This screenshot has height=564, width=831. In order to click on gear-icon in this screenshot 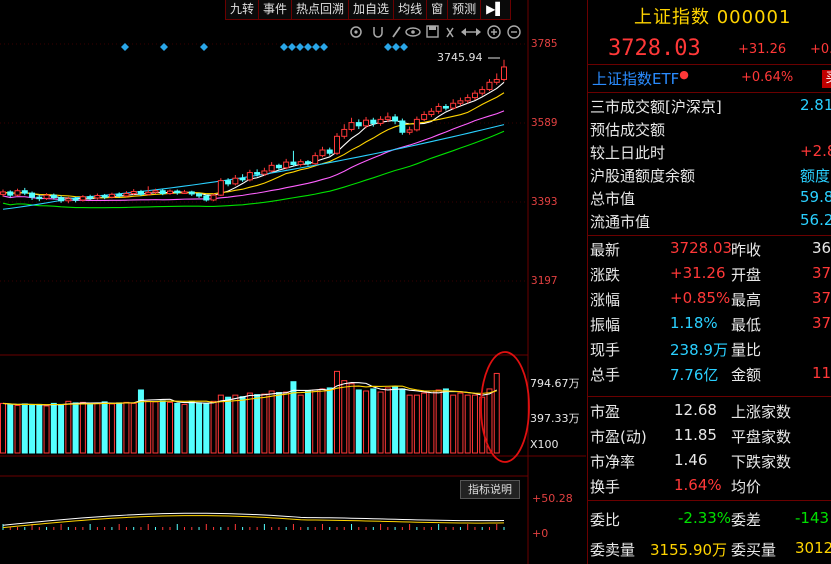, I will do `click(356, 32)`.